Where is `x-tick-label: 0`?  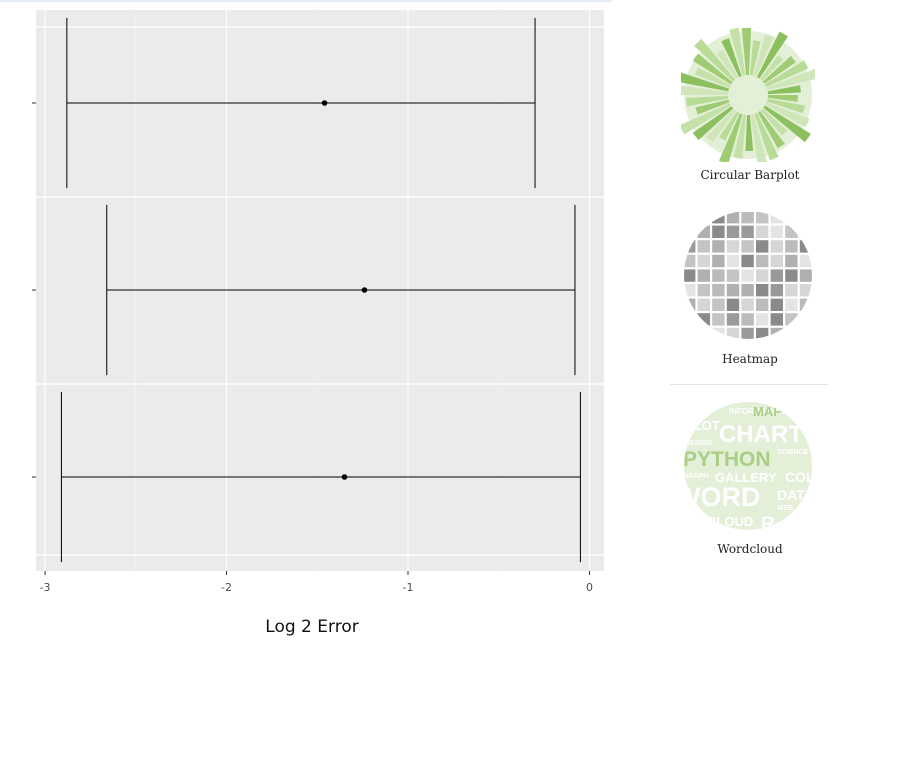
x-tick-label: 0 is located at coordinates (589, 587).